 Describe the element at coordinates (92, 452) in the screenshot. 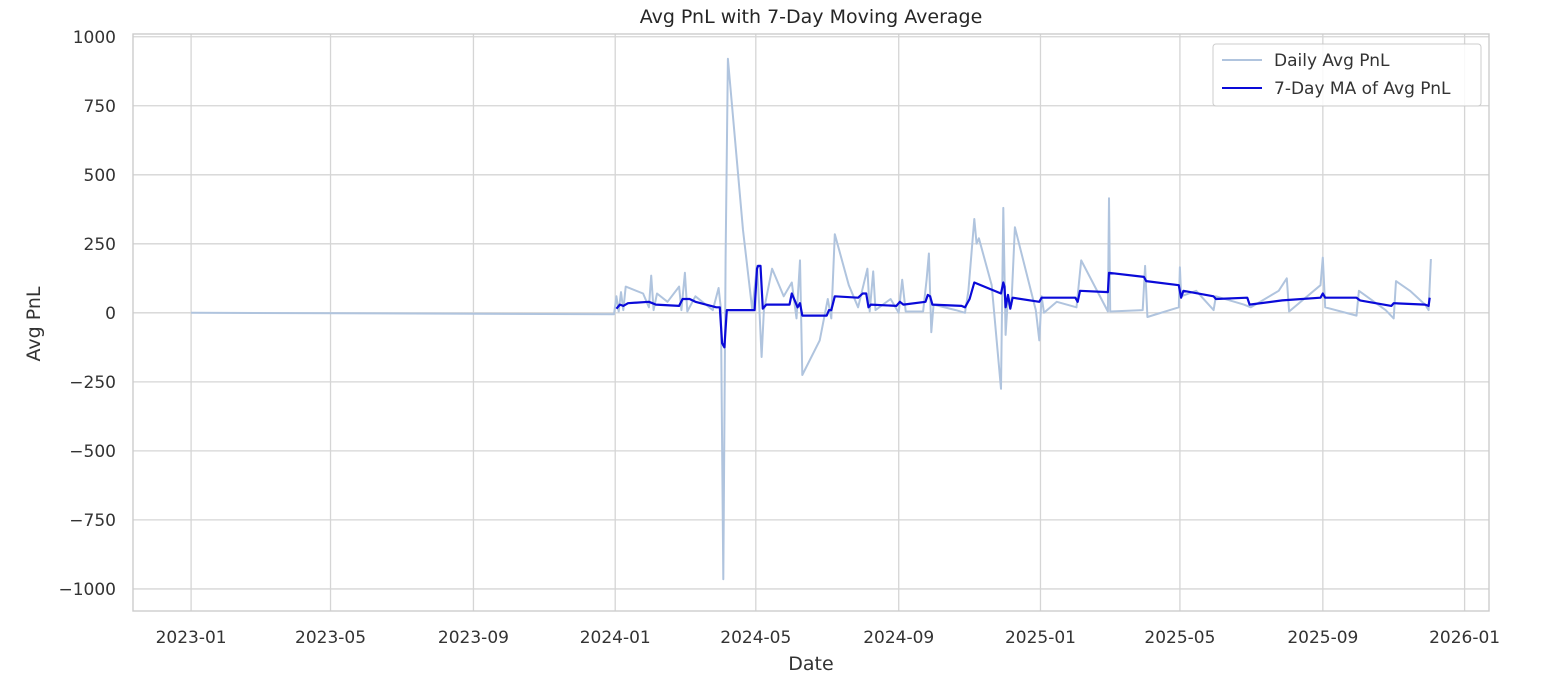

I see `y-tick-label: −500` at that location.